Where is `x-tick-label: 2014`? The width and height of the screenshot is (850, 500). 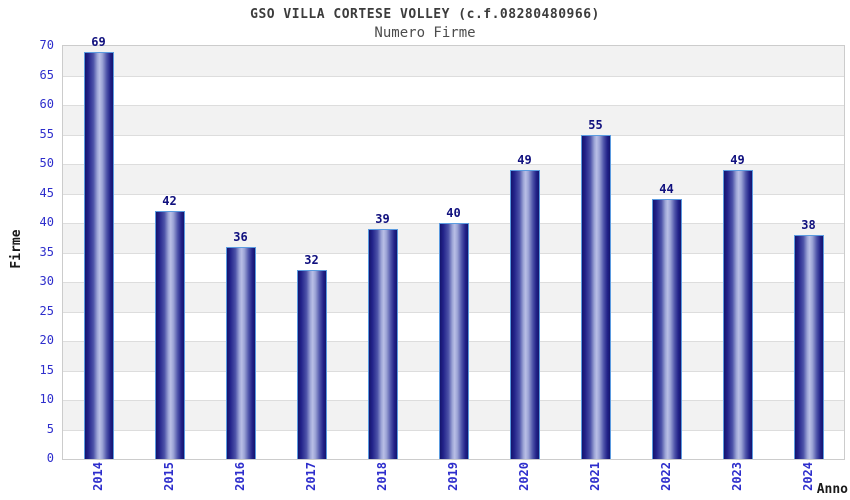
x-tick-label: 2014 is located at coordinates (97, 480).